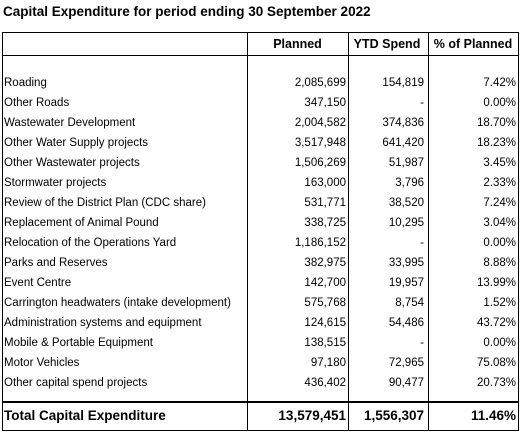 This screenshot has width=521, height=433. I want to click on cell-value: 75.08%, so click(496, 363).